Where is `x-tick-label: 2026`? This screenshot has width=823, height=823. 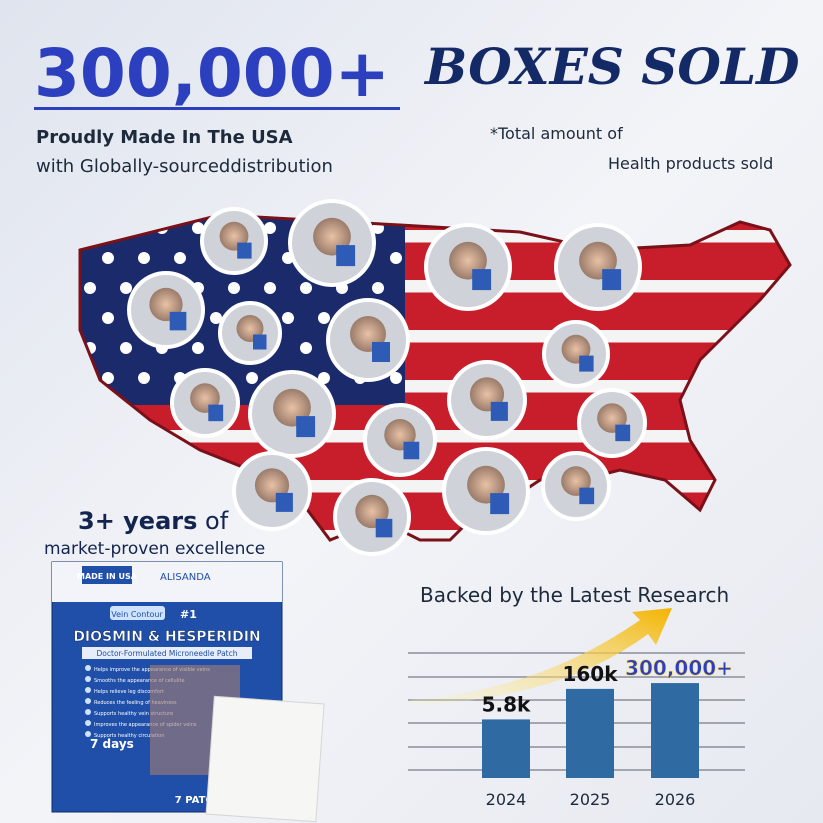
x-tick-label: 2026 is located at coordinates (675, 799).